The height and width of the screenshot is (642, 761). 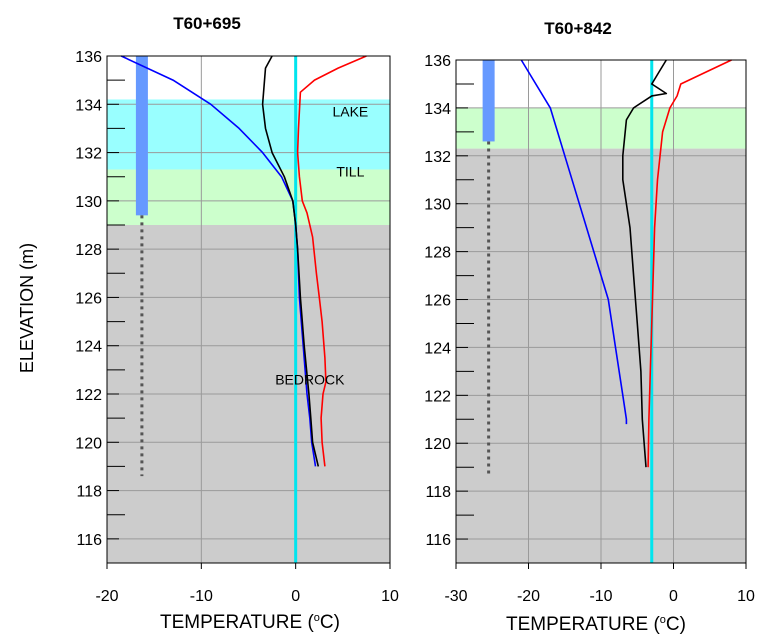 What do you see at coordinates (455, 596) in the screenshot?
I see `x-tick-label: -30` at bounding box center [455, 596].